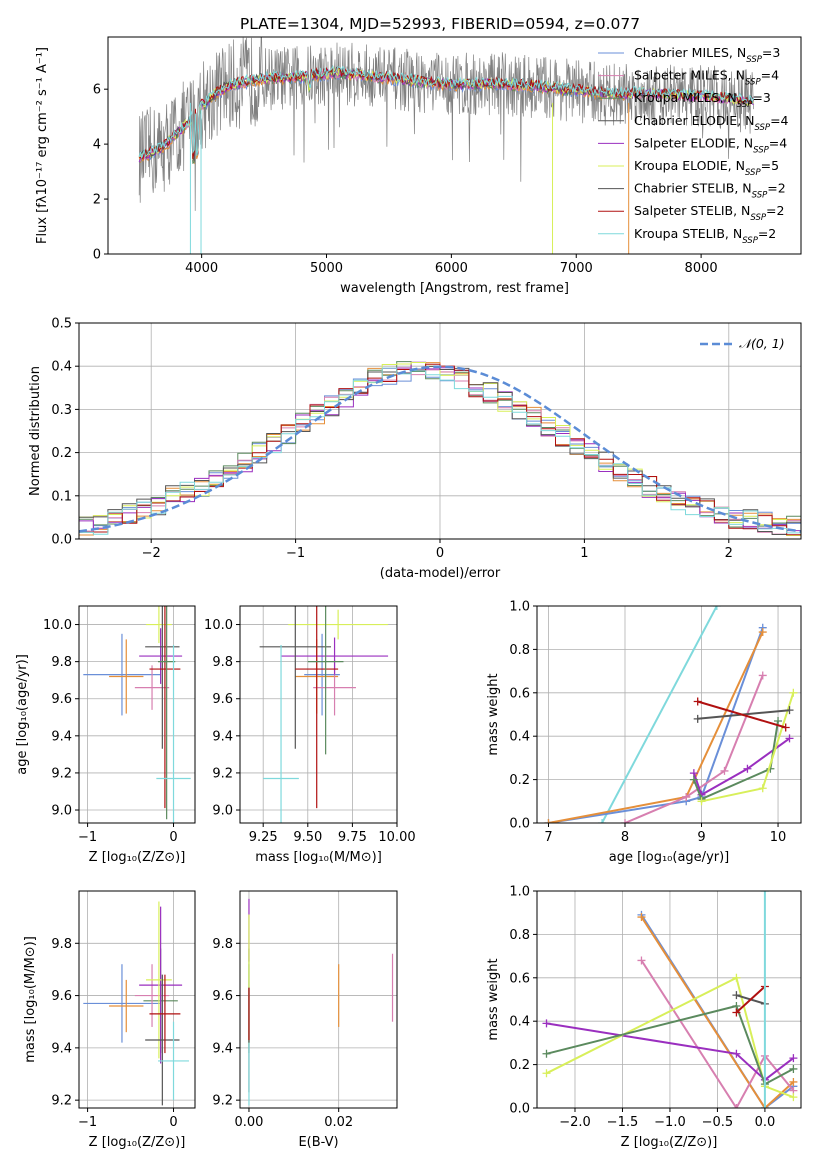 The image size is (819, 1170). I want to click on x-tick-label: 8000, so click(701, 268).